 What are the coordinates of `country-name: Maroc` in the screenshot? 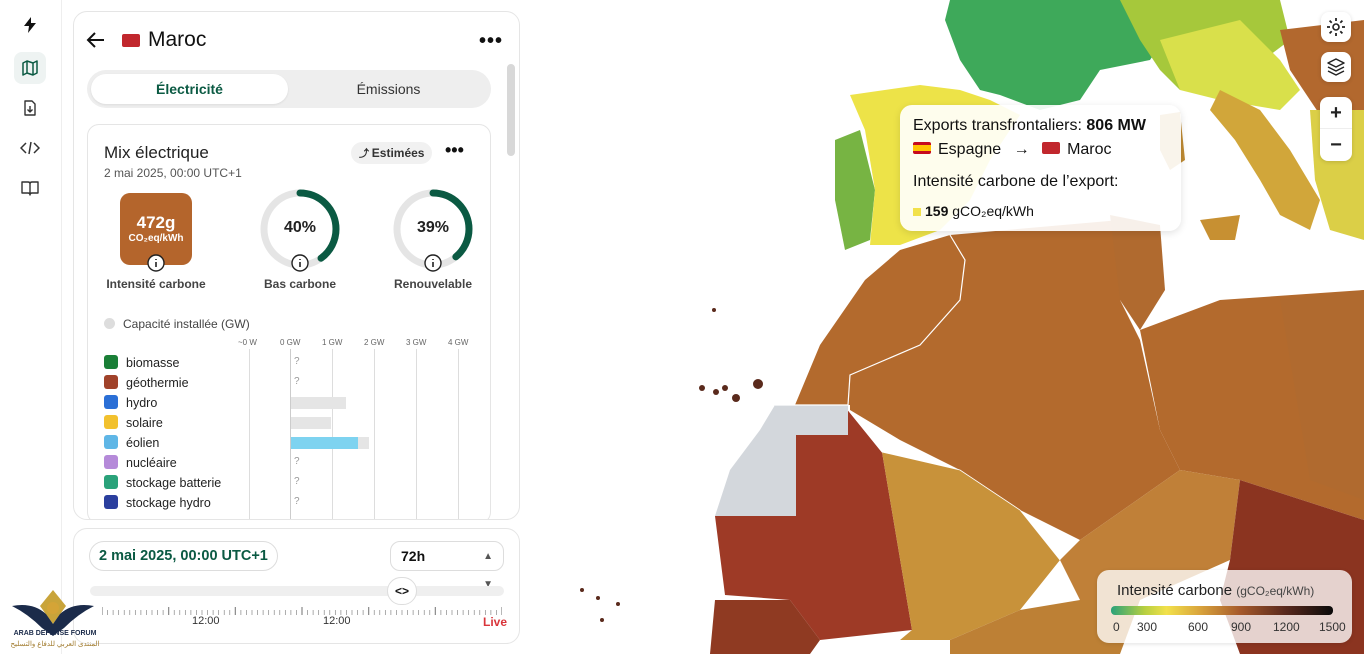 It's located at (177, 39).